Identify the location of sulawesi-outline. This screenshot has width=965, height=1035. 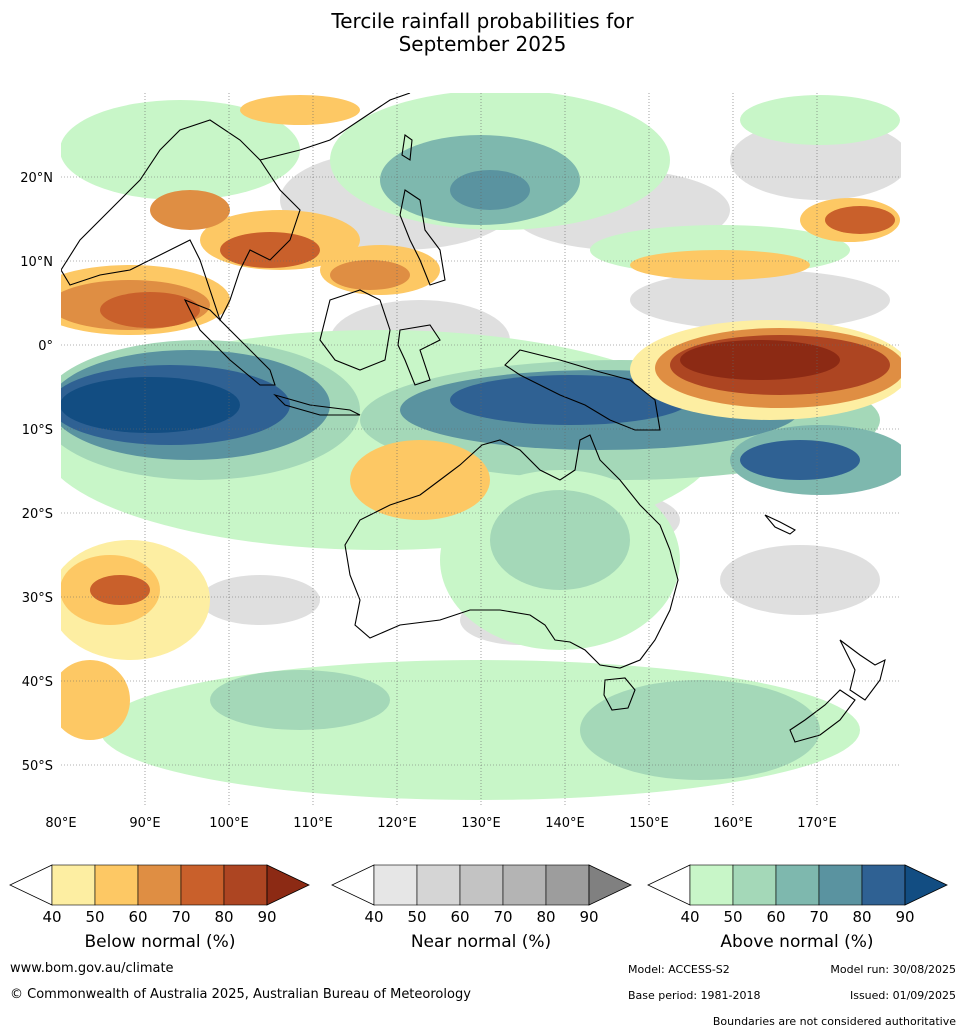
(419, 355).